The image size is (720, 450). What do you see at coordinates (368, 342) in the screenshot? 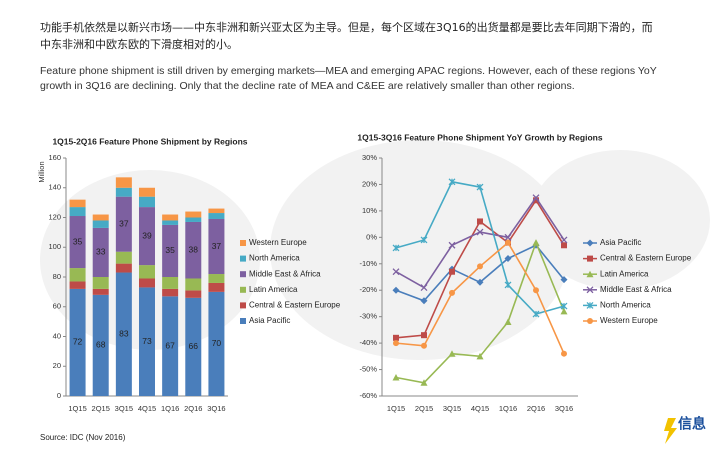
I see `y-tick-label: -40%` at bounding box center [368, 342].